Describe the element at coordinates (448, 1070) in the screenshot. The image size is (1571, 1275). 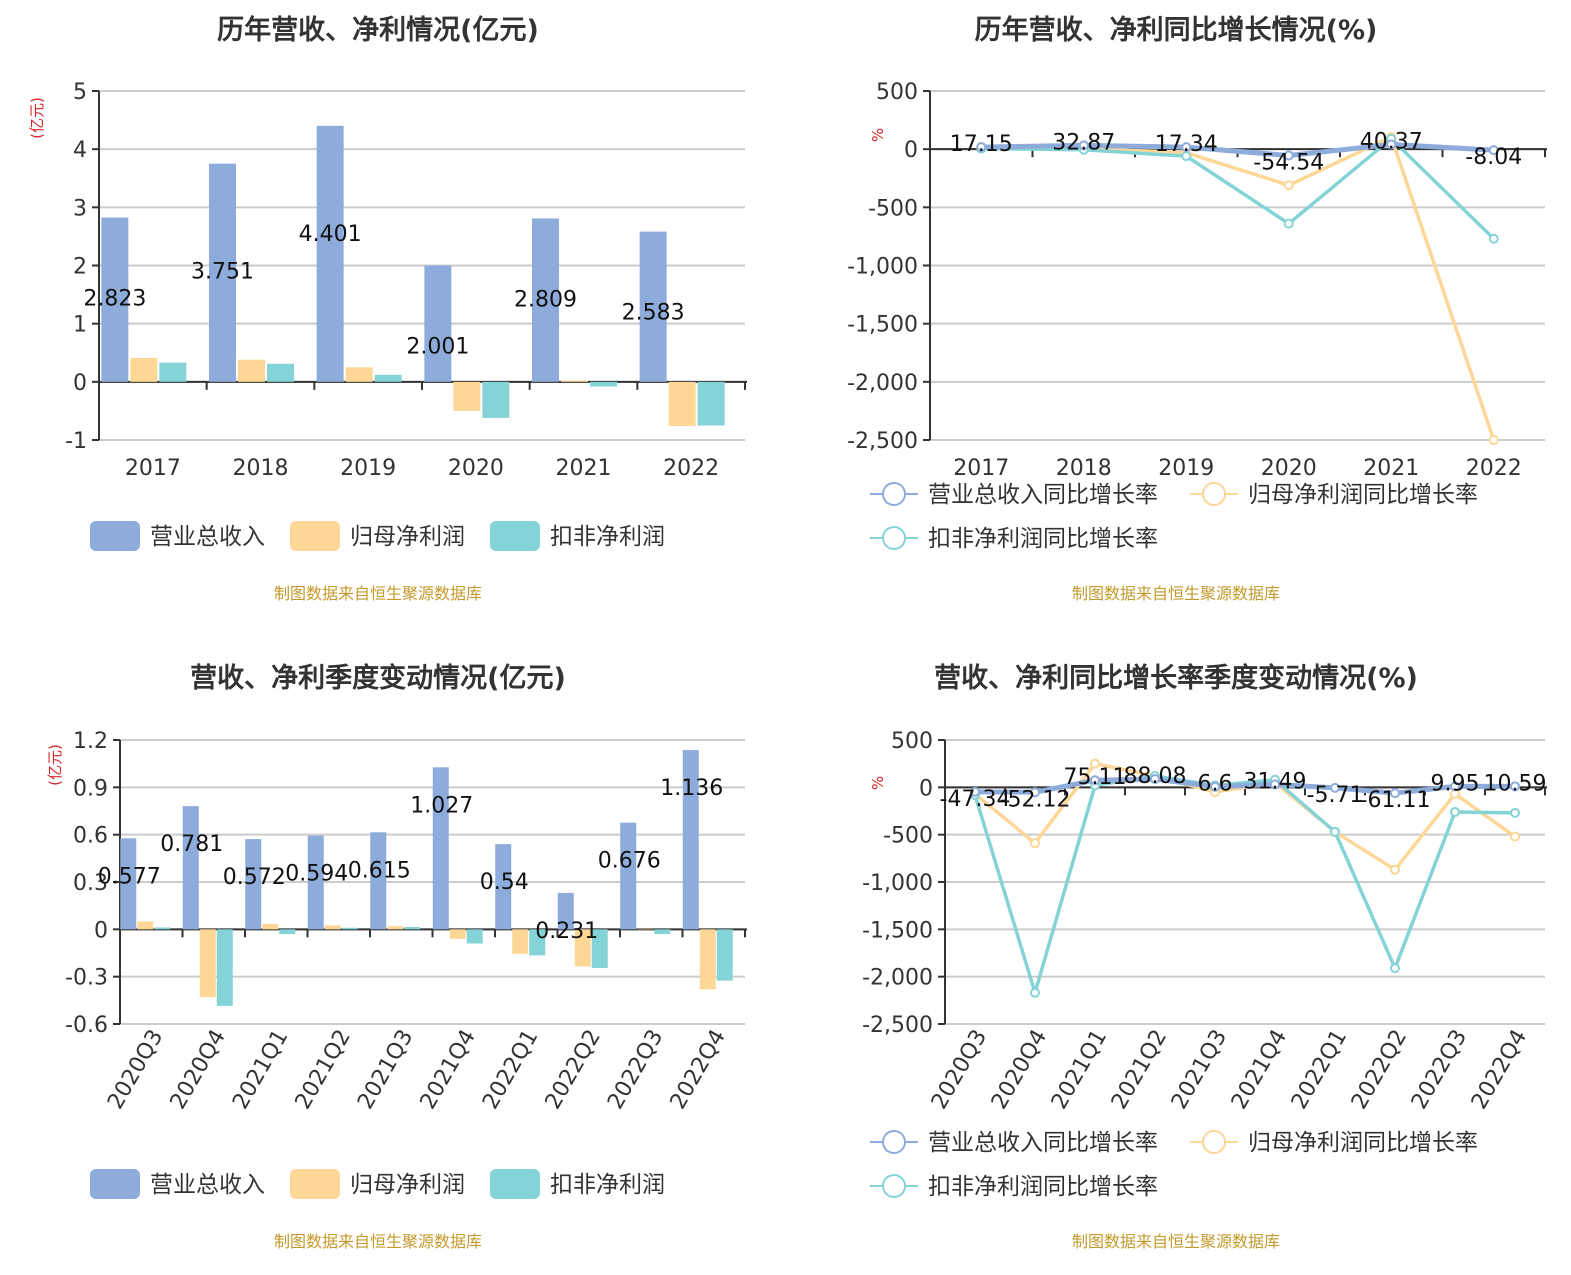
I see `x-tick-label: 2021Q4` at that location.